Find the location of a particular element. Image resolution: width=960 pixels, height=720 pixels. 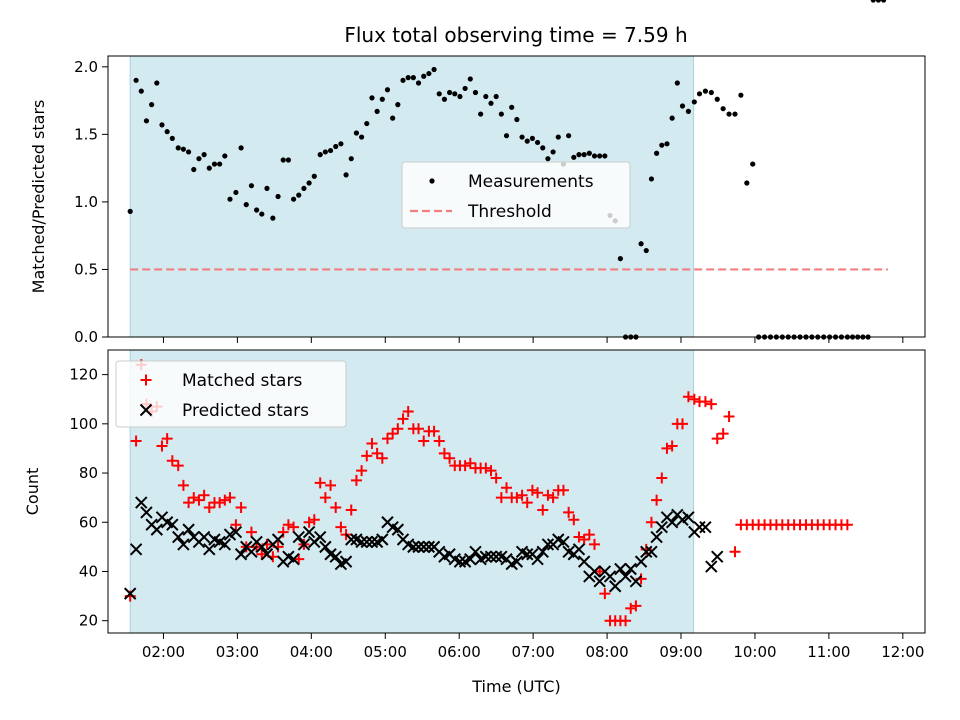

bottom-y-tick-label-0: 20 is located at coordinates (88, 621).